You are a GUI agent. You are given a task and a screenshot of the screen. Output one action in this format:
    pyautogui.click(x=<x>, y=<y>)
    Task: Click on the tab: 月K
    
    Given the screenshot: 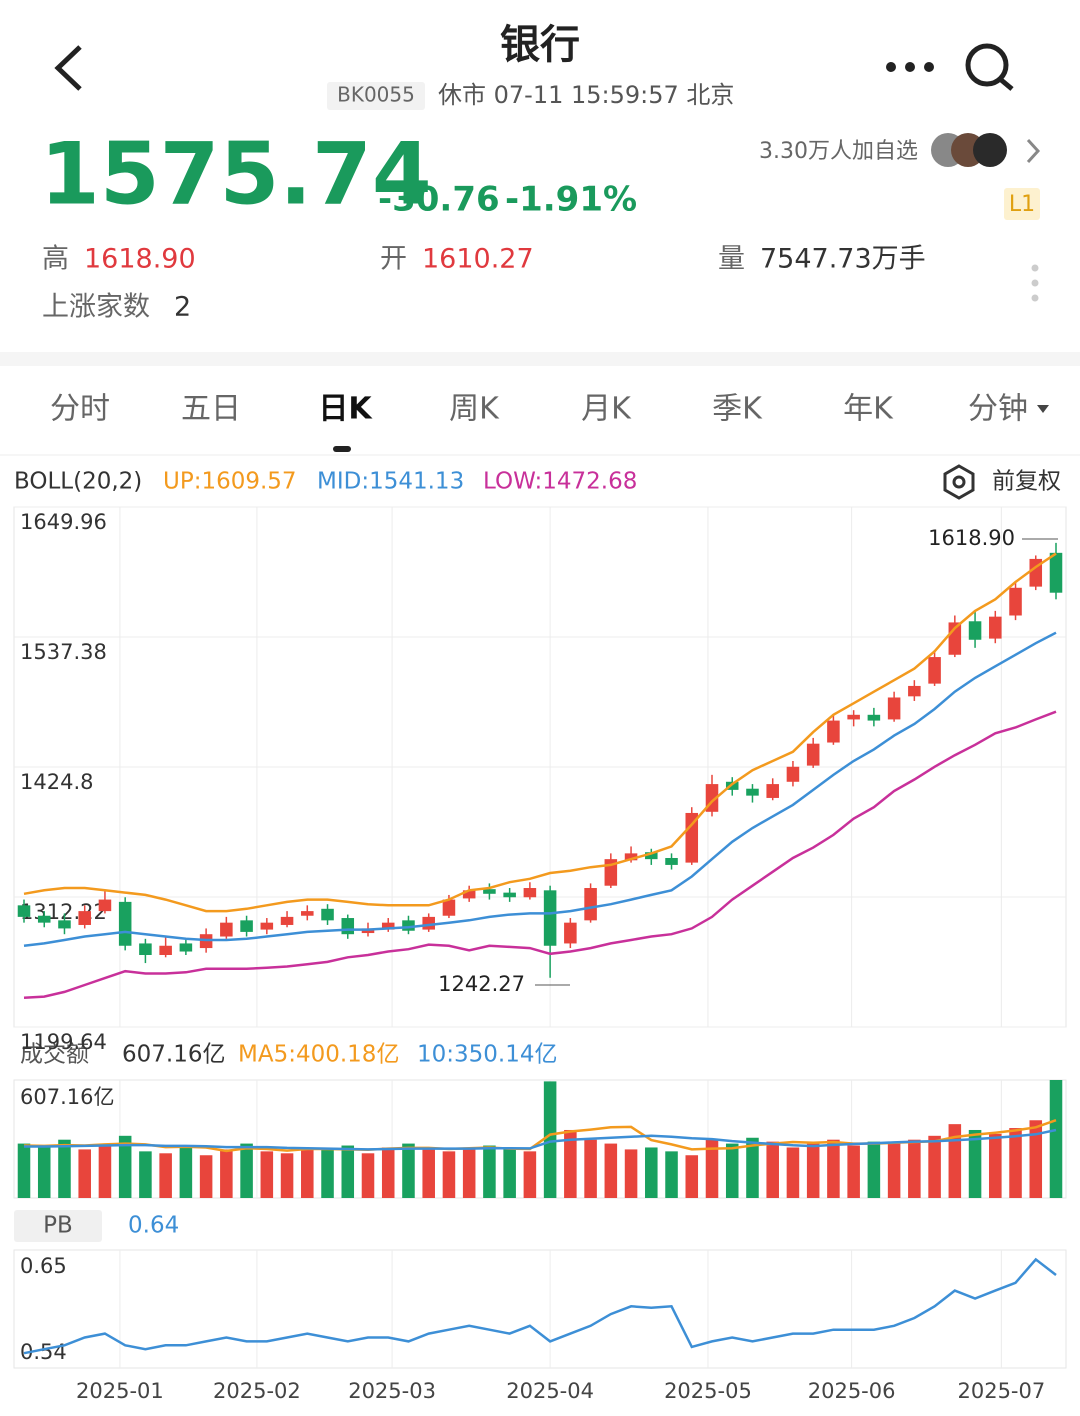 What is the action you would take?
    pyautogui.click(x=606, y=409)
    